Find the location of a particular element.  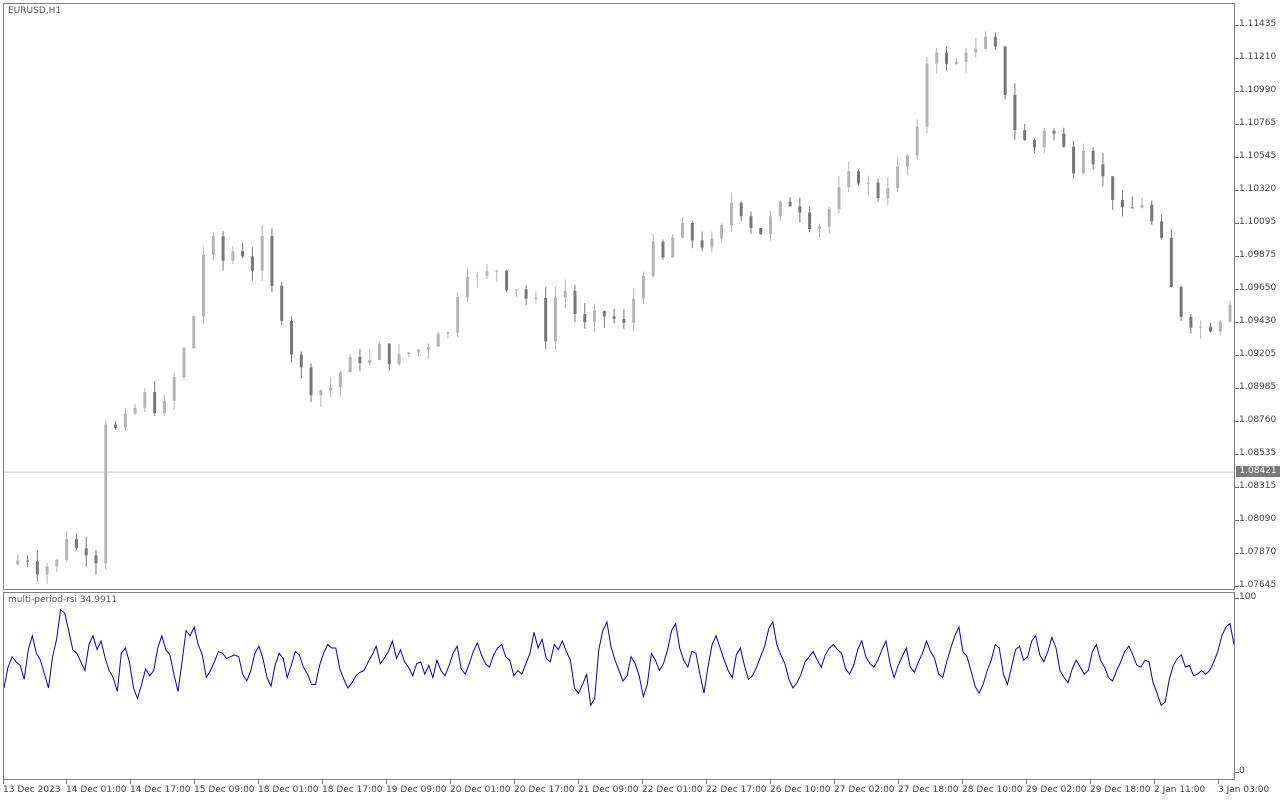

indicator-label: multi-period-rsi 34.9911 is located at coordinates (63, 600).